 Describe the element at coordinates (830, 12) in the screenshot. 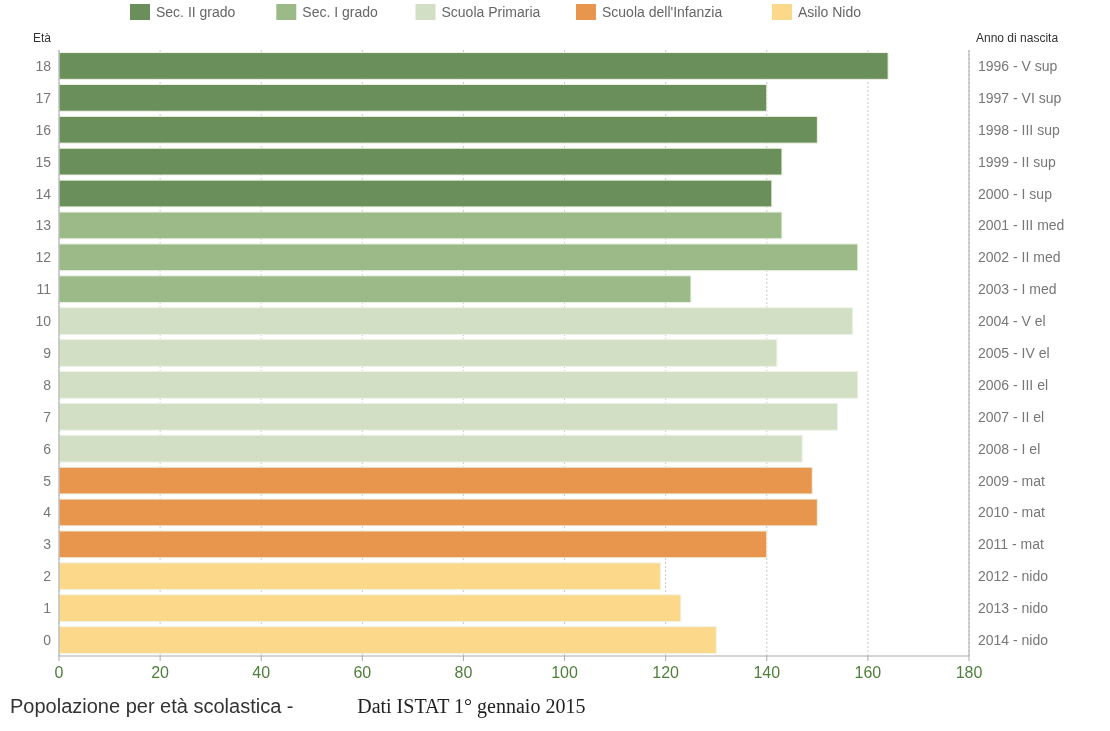

I see `legend-label: Asilo Nido` at that location.